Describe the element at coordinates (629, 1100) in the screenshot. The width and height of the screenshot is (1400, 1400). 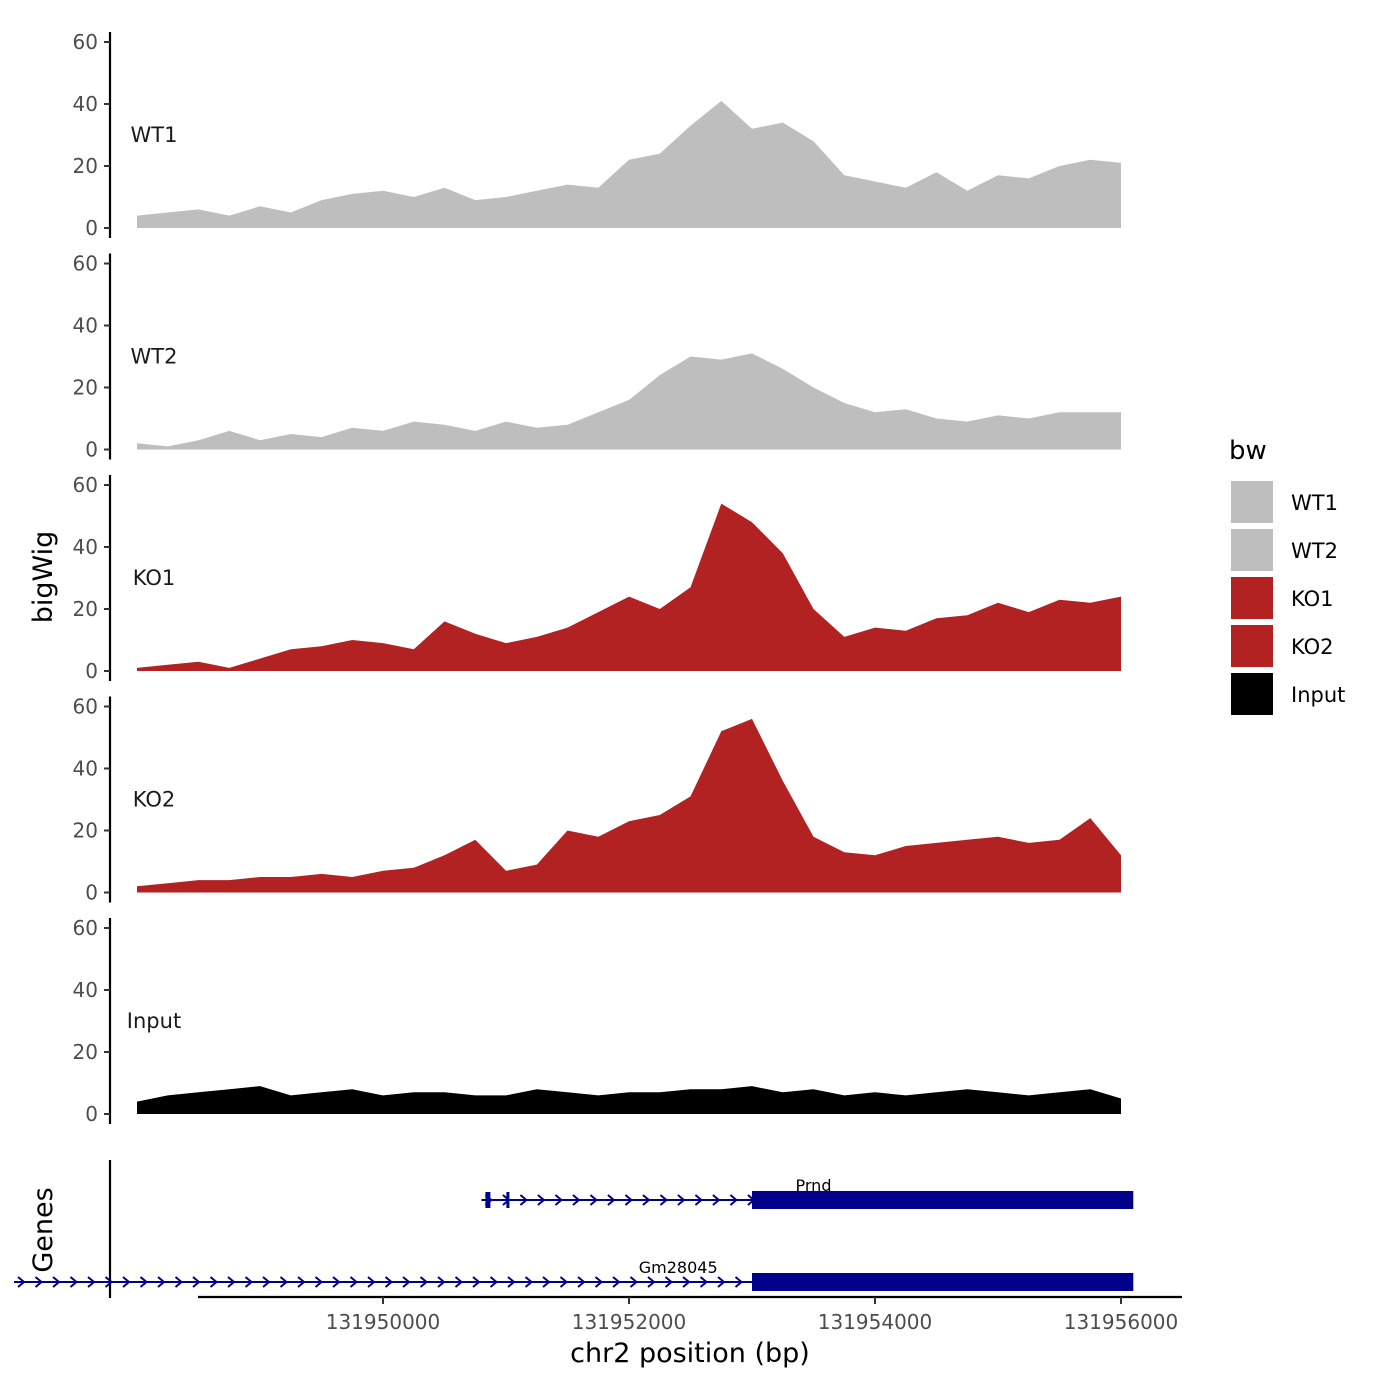
I see `area-input` at that location.